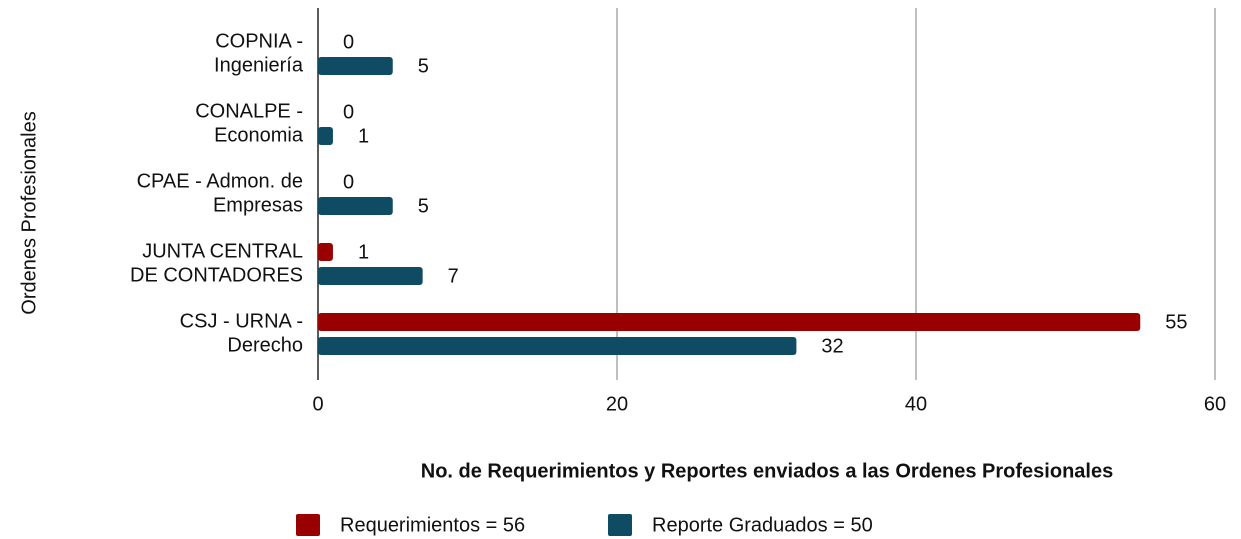 Image resolution: width=1241 pixels, height=539 pixels. What do you see at coordinates (762, 525) in the screenshot?
I see `legend-label: Reporte Graduados = 50` at bounding box center [762, 525].